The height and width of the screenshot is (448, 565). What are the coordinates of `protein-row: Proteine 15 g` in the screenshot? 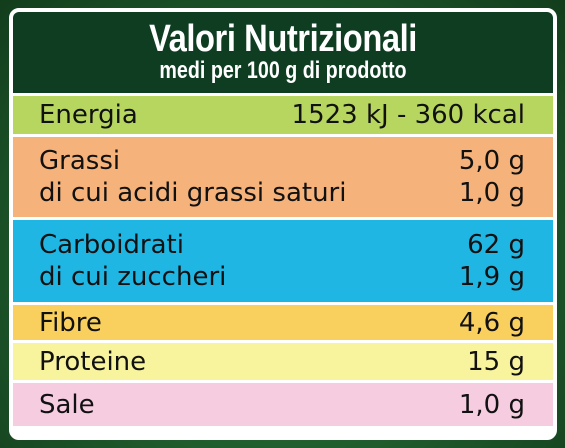 It's located at (282, 362).